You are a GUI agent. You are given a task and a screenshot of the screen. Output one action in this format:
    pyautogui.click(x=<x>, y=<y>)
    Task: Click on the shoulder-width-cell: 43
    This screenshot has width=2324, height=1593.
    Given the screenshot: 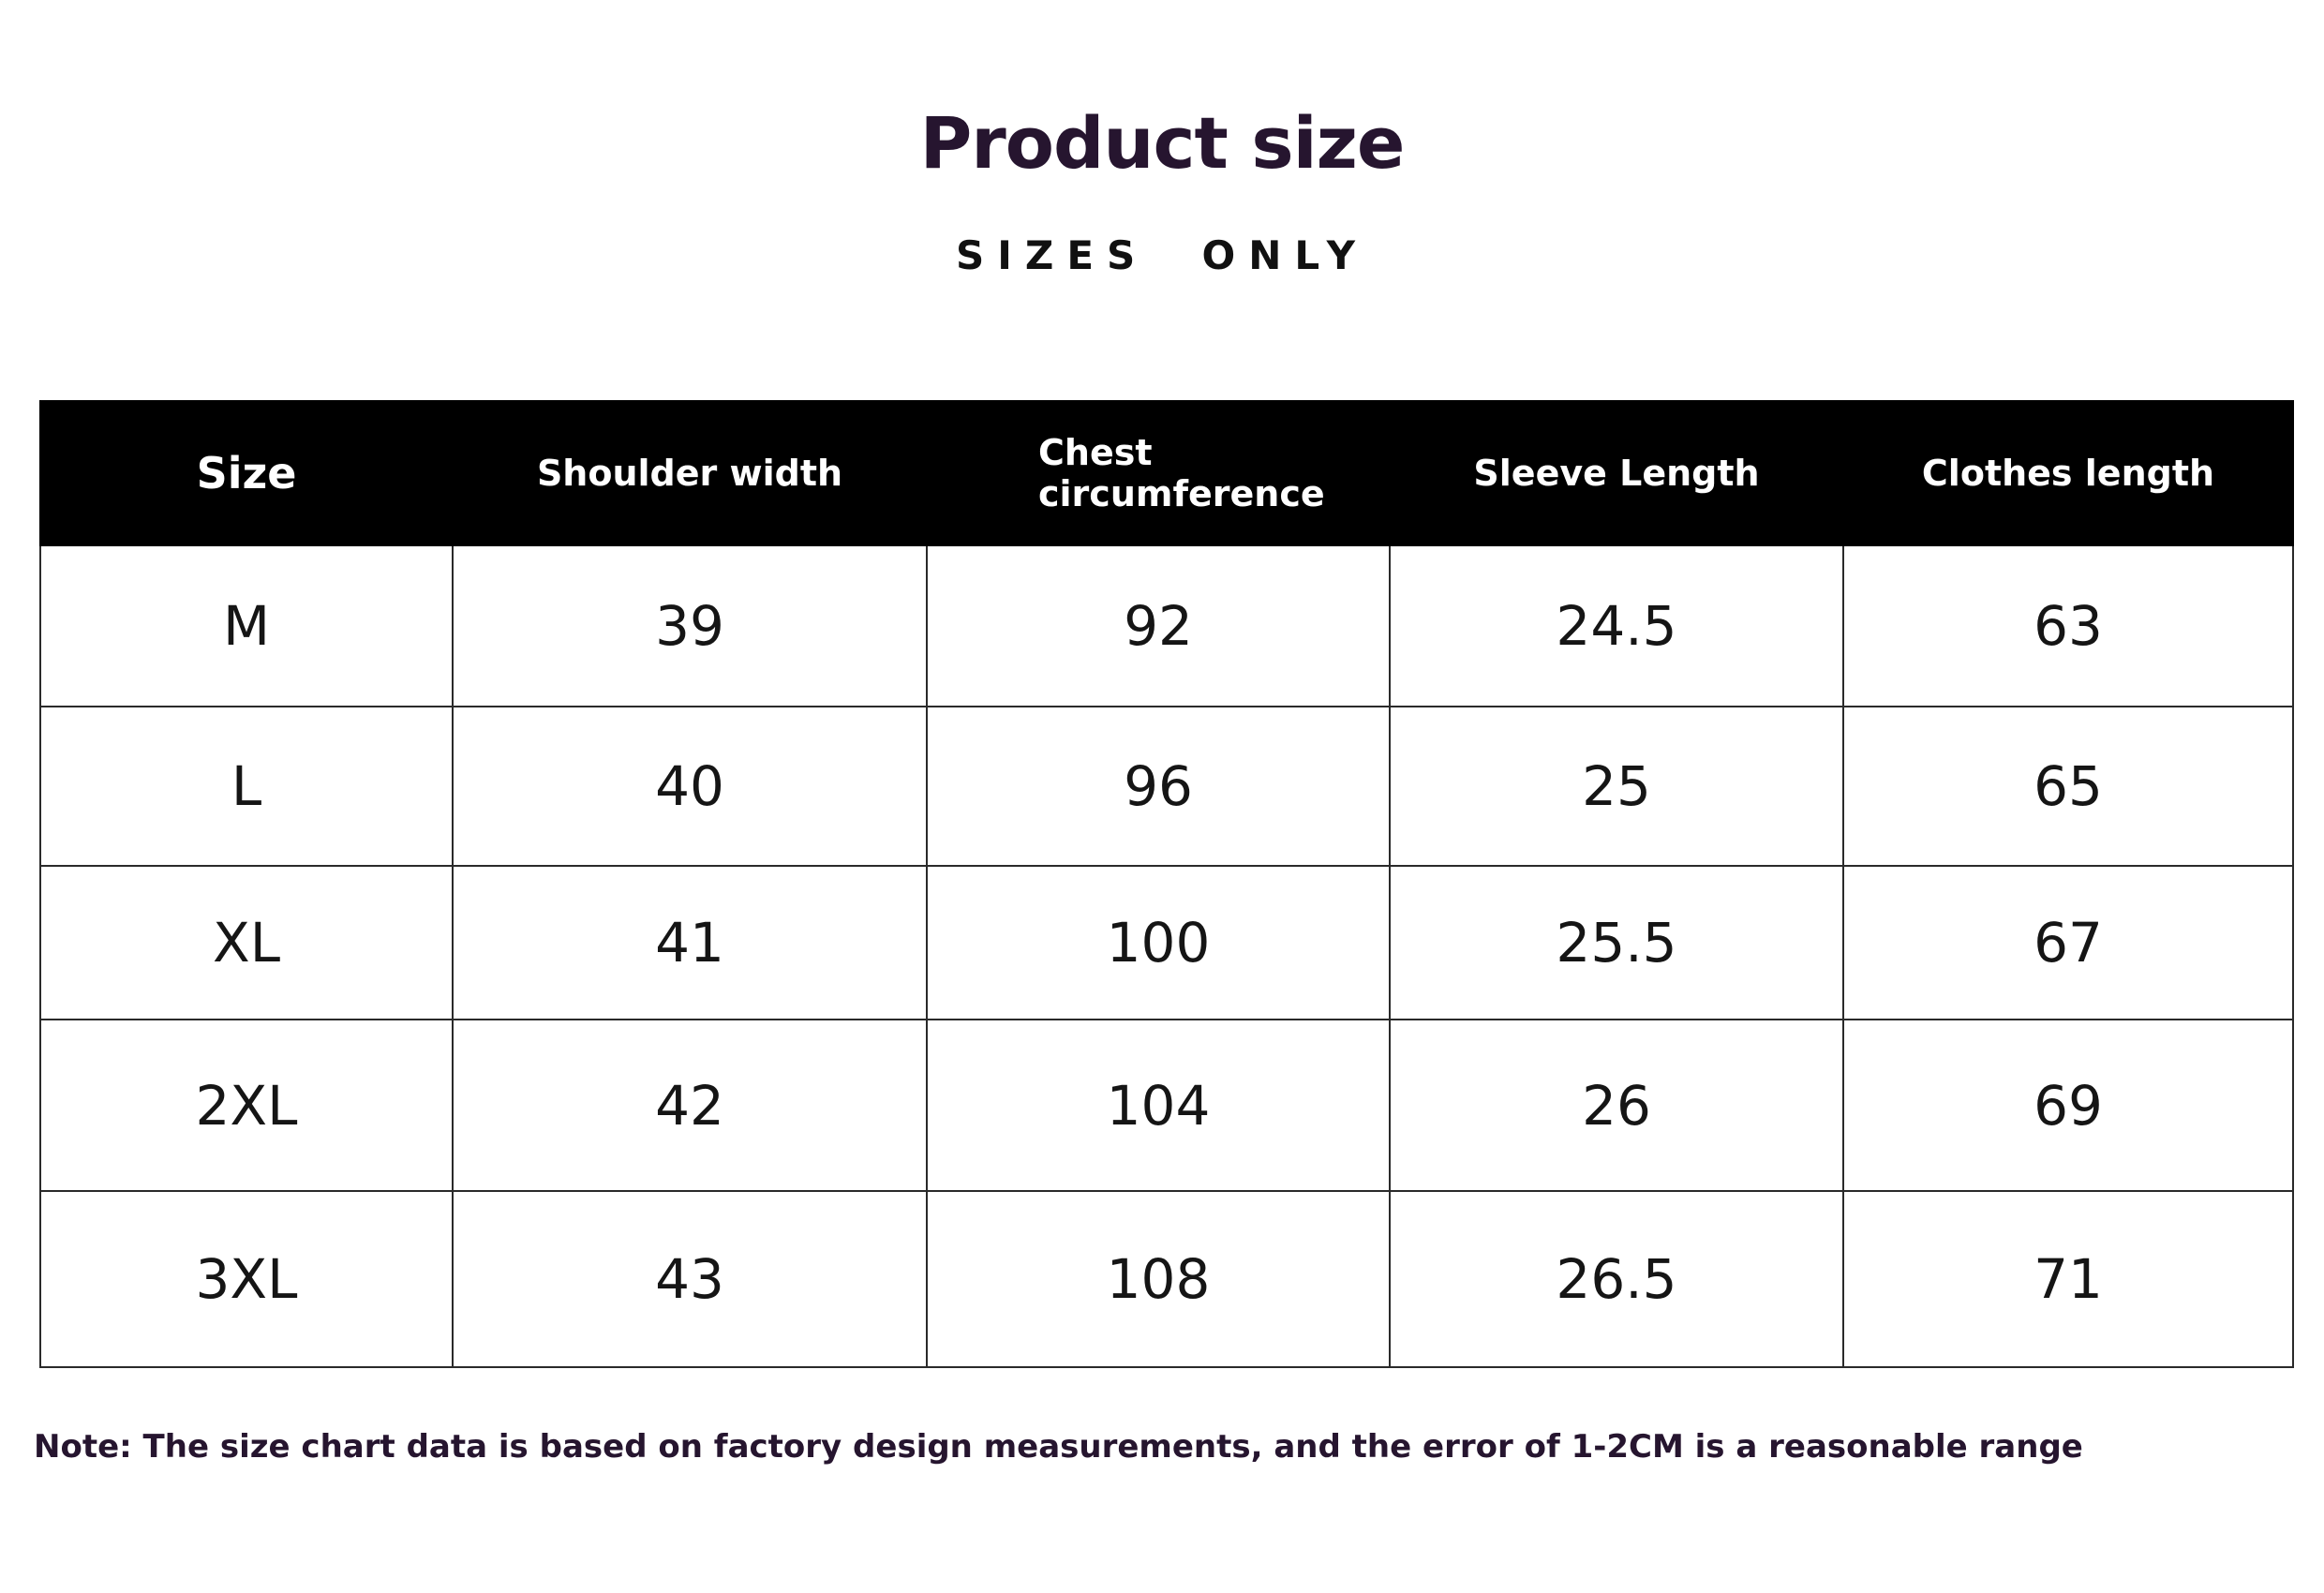 What is the action you would take?
    pyautogui.click(x=690, y=1279)
    